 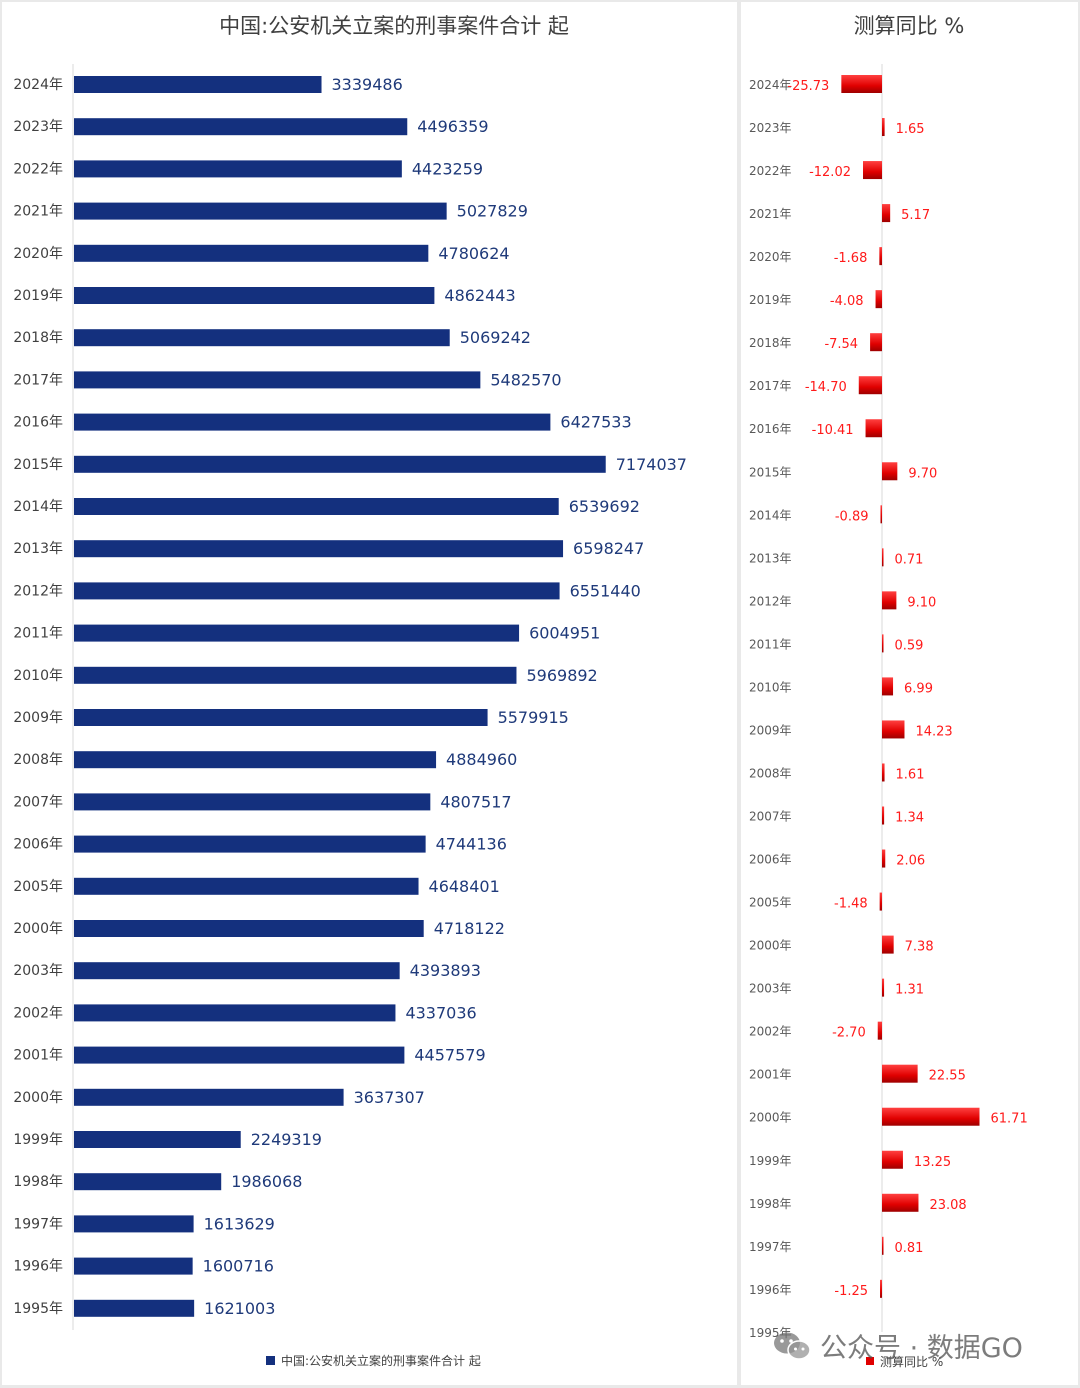 What do you see at coordinates (909, 645) in the screenshot?
I see `data-label: 0.59` at bounding box center [909, 645].